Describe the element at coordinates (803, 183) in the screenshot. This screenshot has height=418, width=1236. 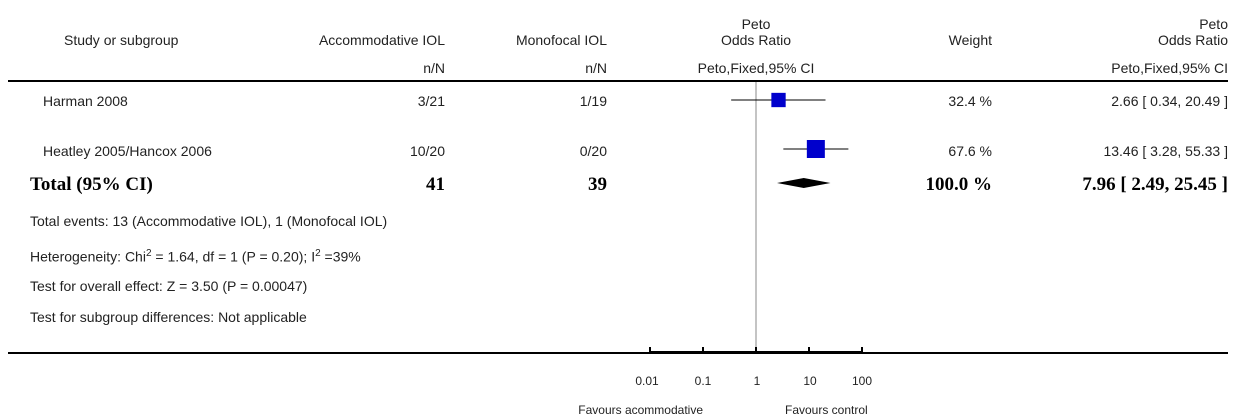
I see `pooled-diamond` at that location.